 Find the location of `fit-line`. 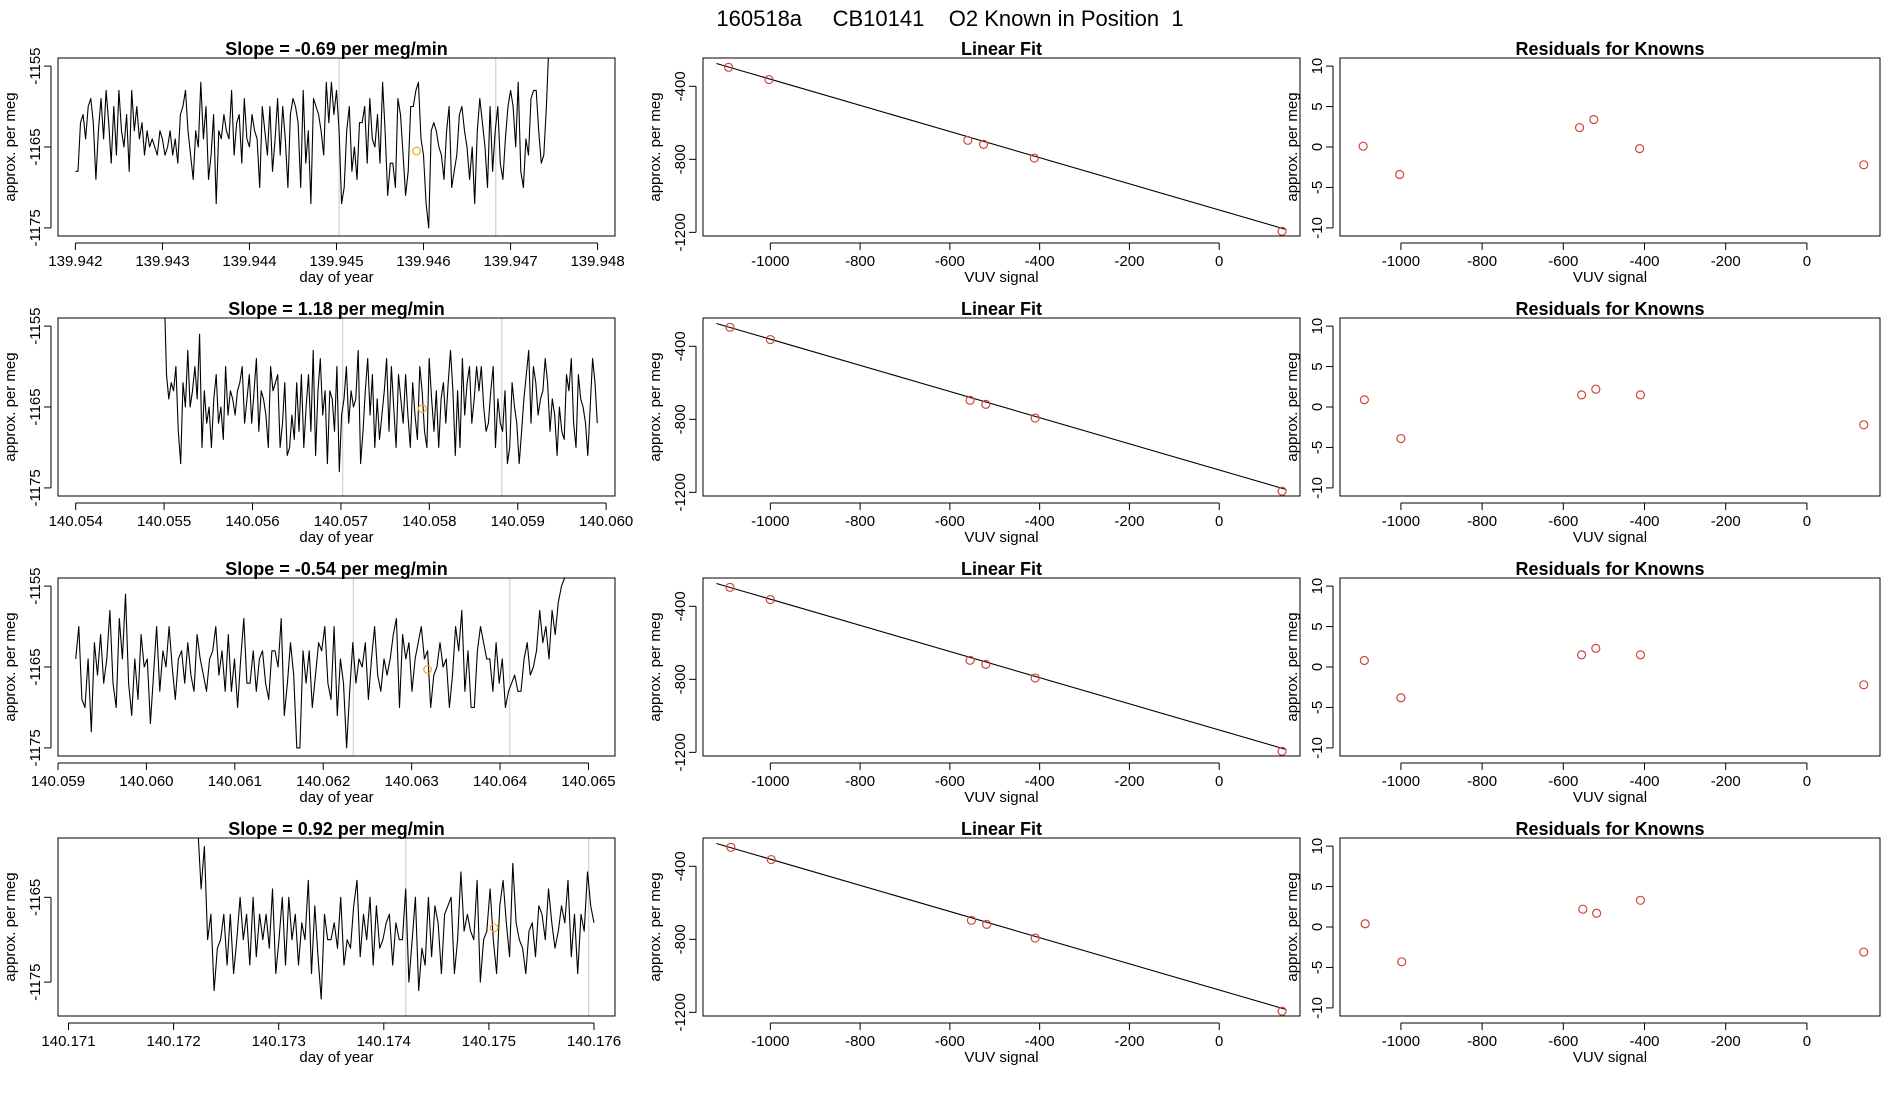

fit-line is located at coordinates (1001, 666).